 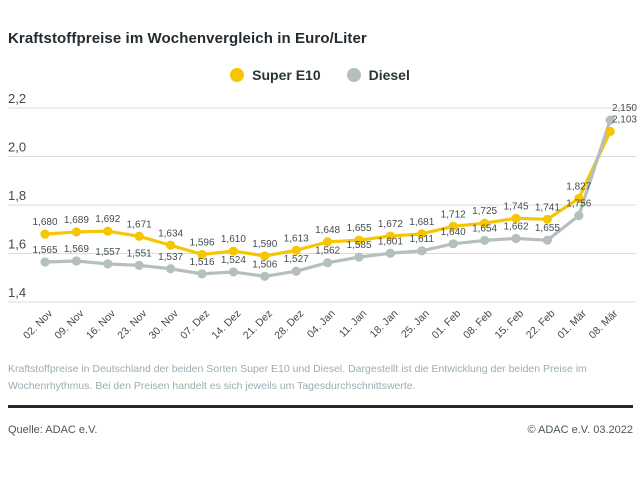 What do you see at coordinates (384, 324) in the screenshot?
I see `x-tick-label: 18. Jan` at bounding box center [384, 324].